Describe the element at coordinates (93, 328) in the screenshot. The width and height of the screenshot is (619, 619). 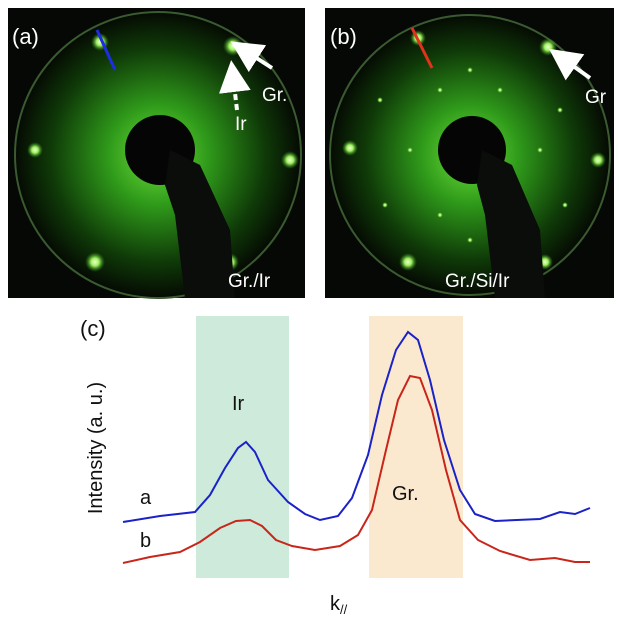
I see `panel-label: (c)` at that location.